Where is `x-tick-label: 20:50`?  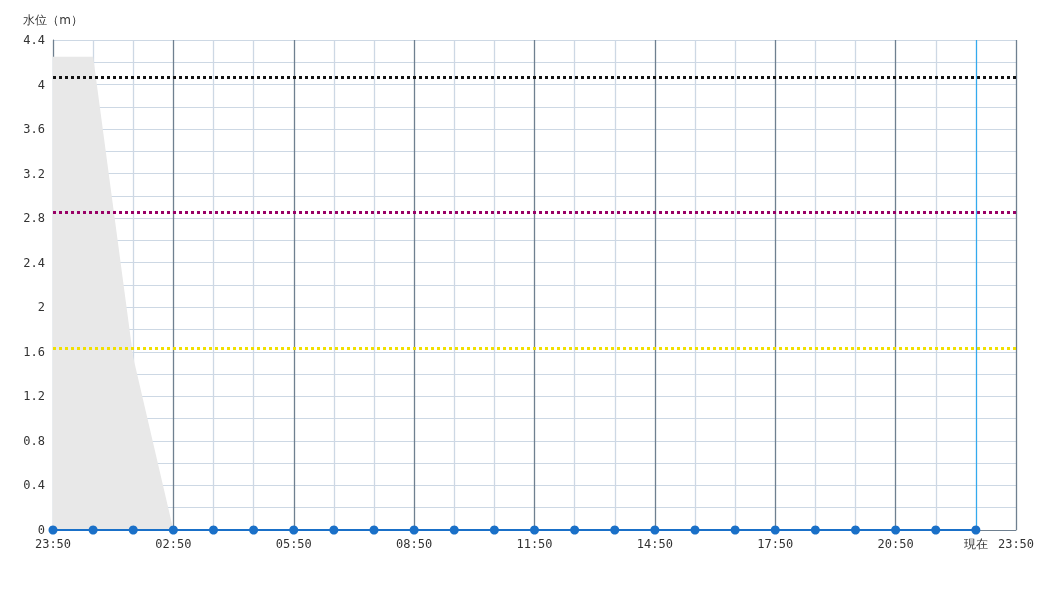 x-tick-label: 20:50 is located at coordinates (895, 544).